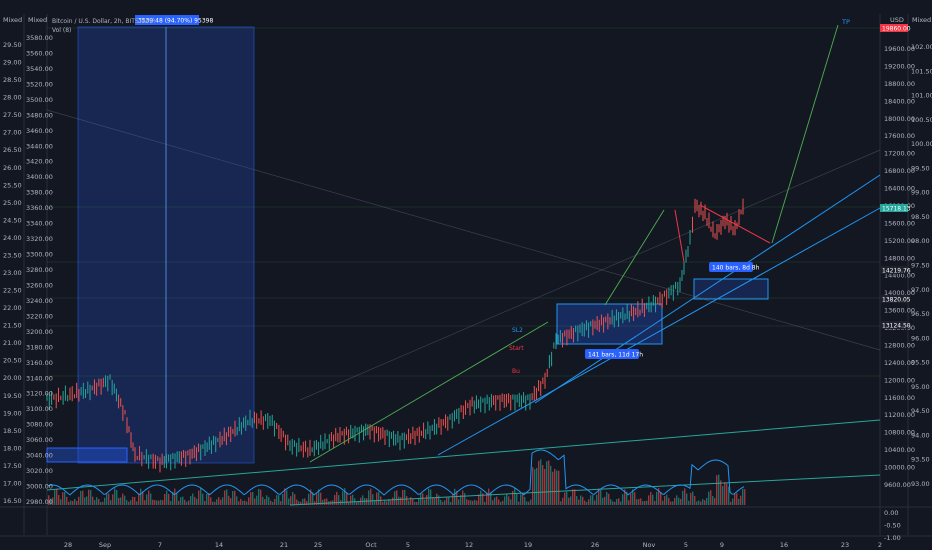 This screenshot has width=932, height=550. What do you see at coordinates (892, 525) in the screenshot?
I see `indicator-scale: 0.00 -0.50 -1.00` at bounding box center [892, 525].